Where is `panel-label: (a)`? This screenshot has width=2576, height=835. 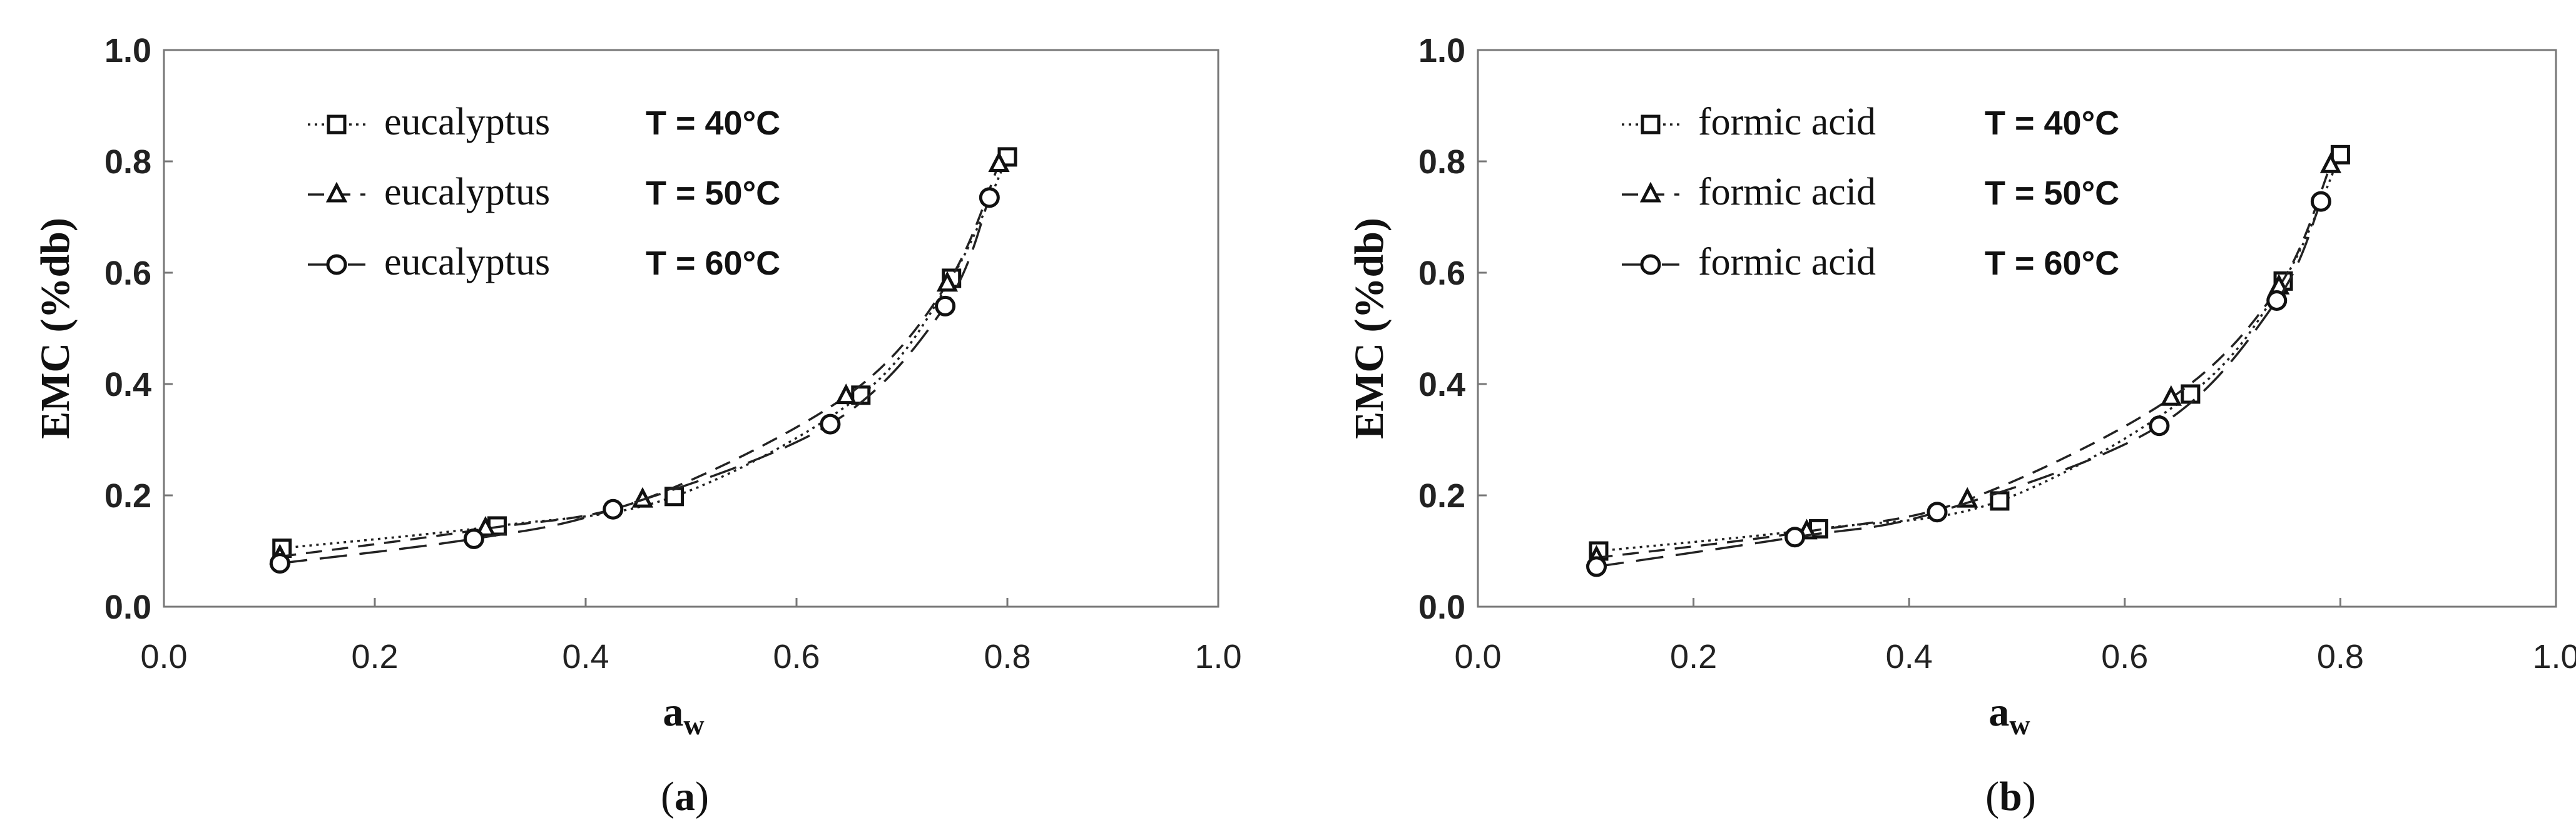
panel-label: (a) is located at coordinates (685, 796).